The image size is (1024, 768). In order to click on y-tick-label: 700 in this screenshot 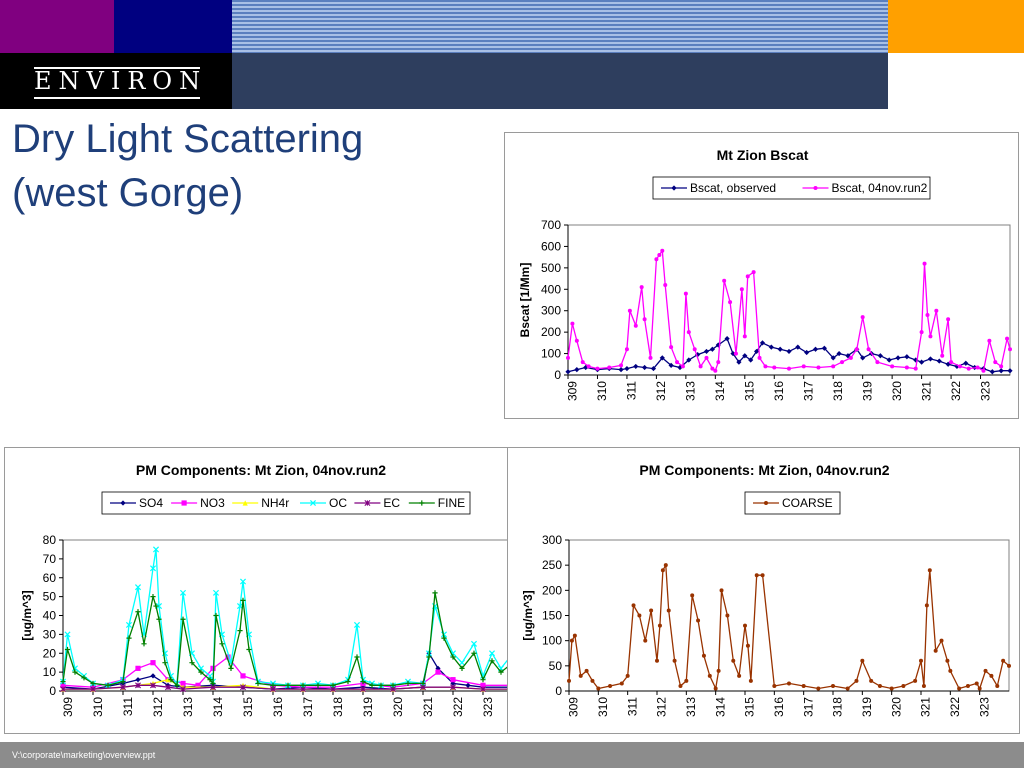, I will do `click(551, 225)`.